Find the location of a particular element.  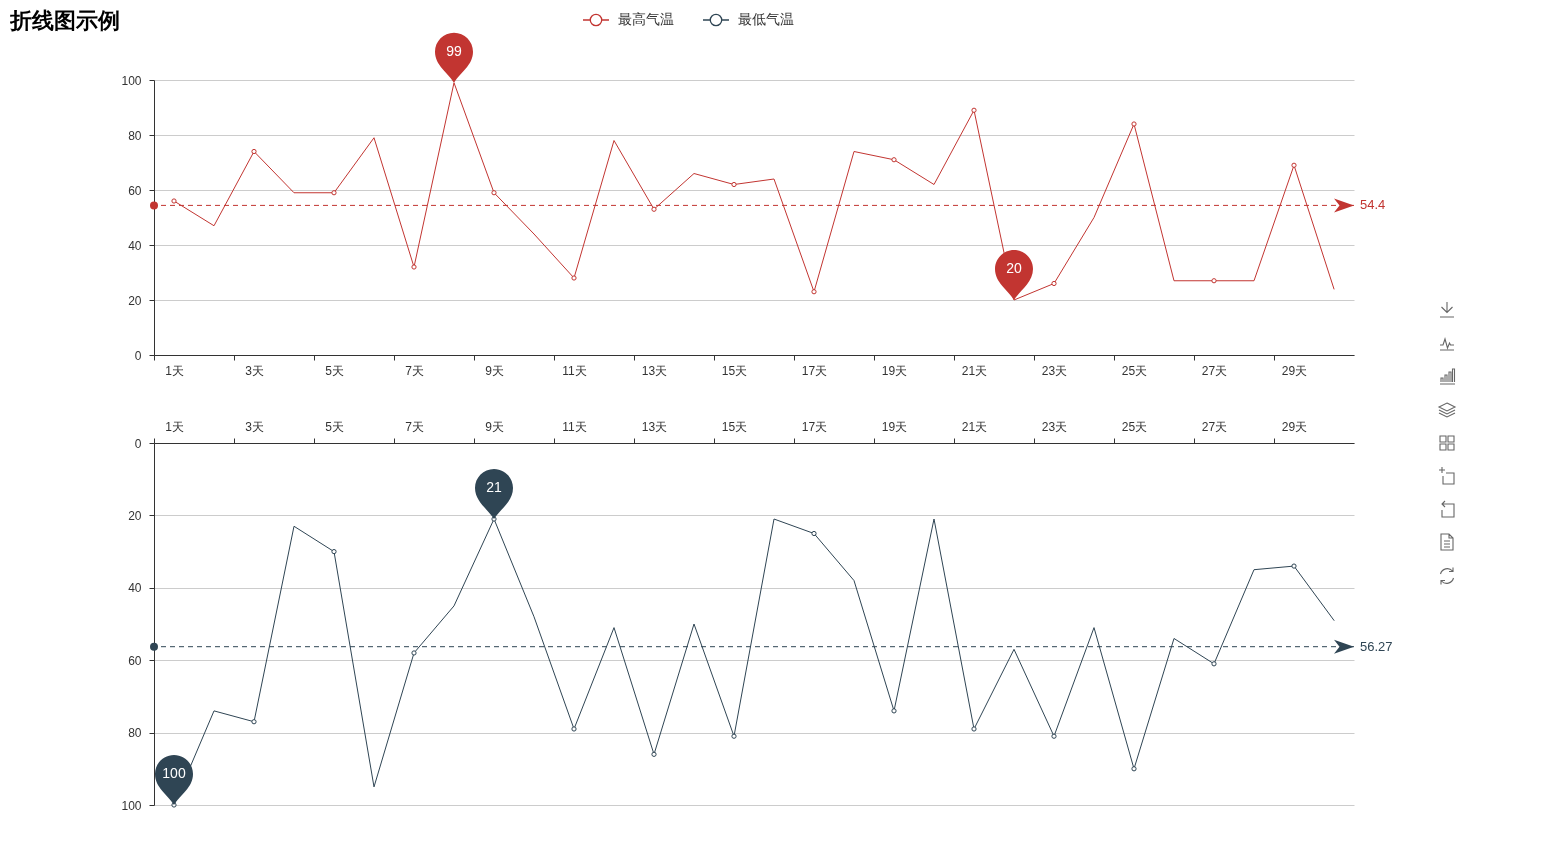

data-label: 100 is located at coordinates (174, 773).